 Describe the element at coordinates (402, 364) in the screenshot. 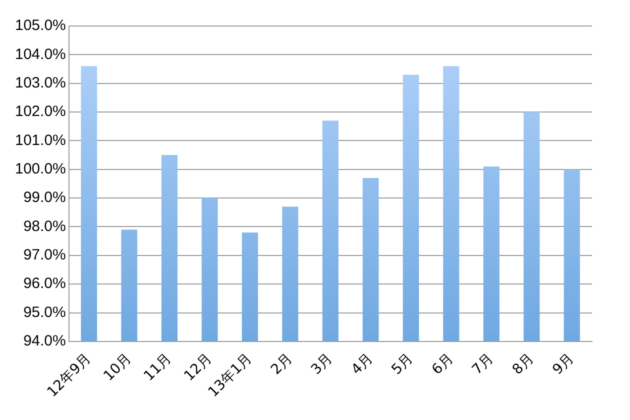

I see `x-tick-label: 5月` at that location.